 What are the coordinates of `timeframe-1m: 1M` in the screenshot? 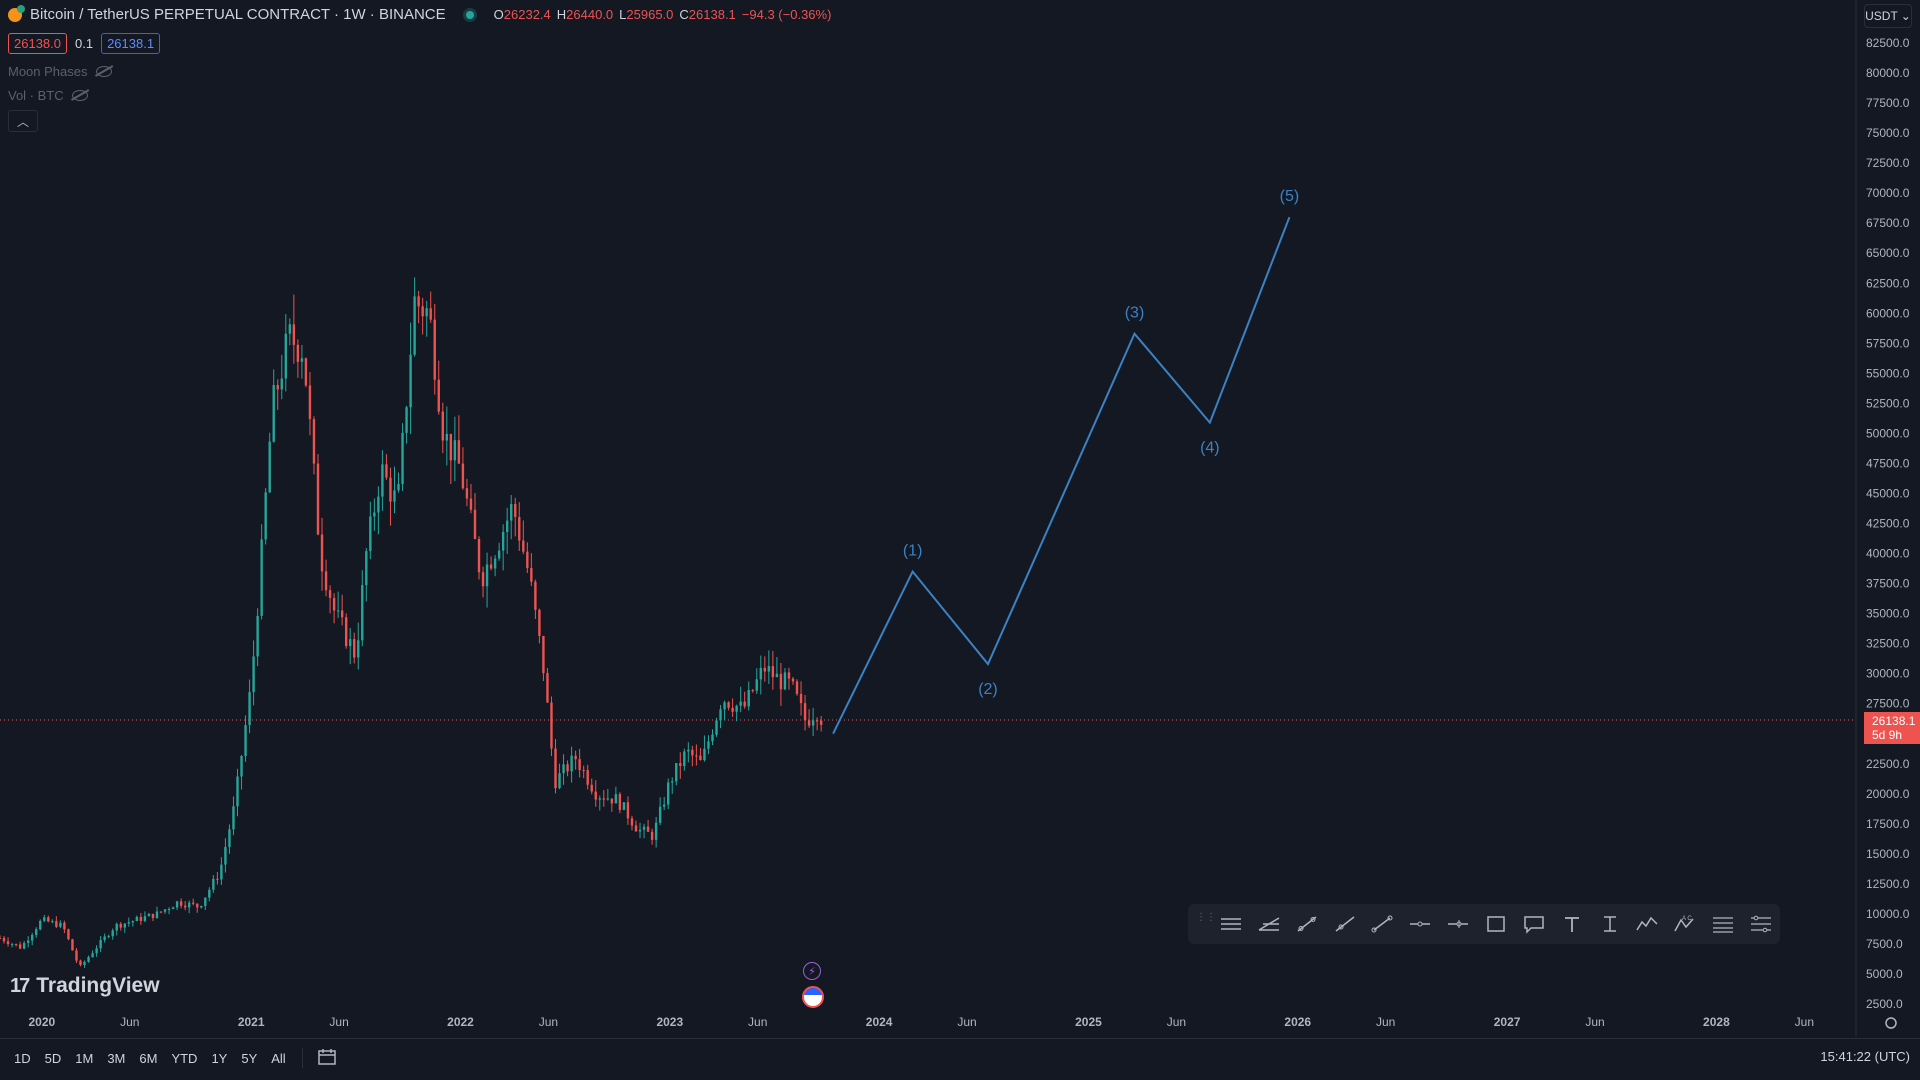 It's located at (84, 1058).